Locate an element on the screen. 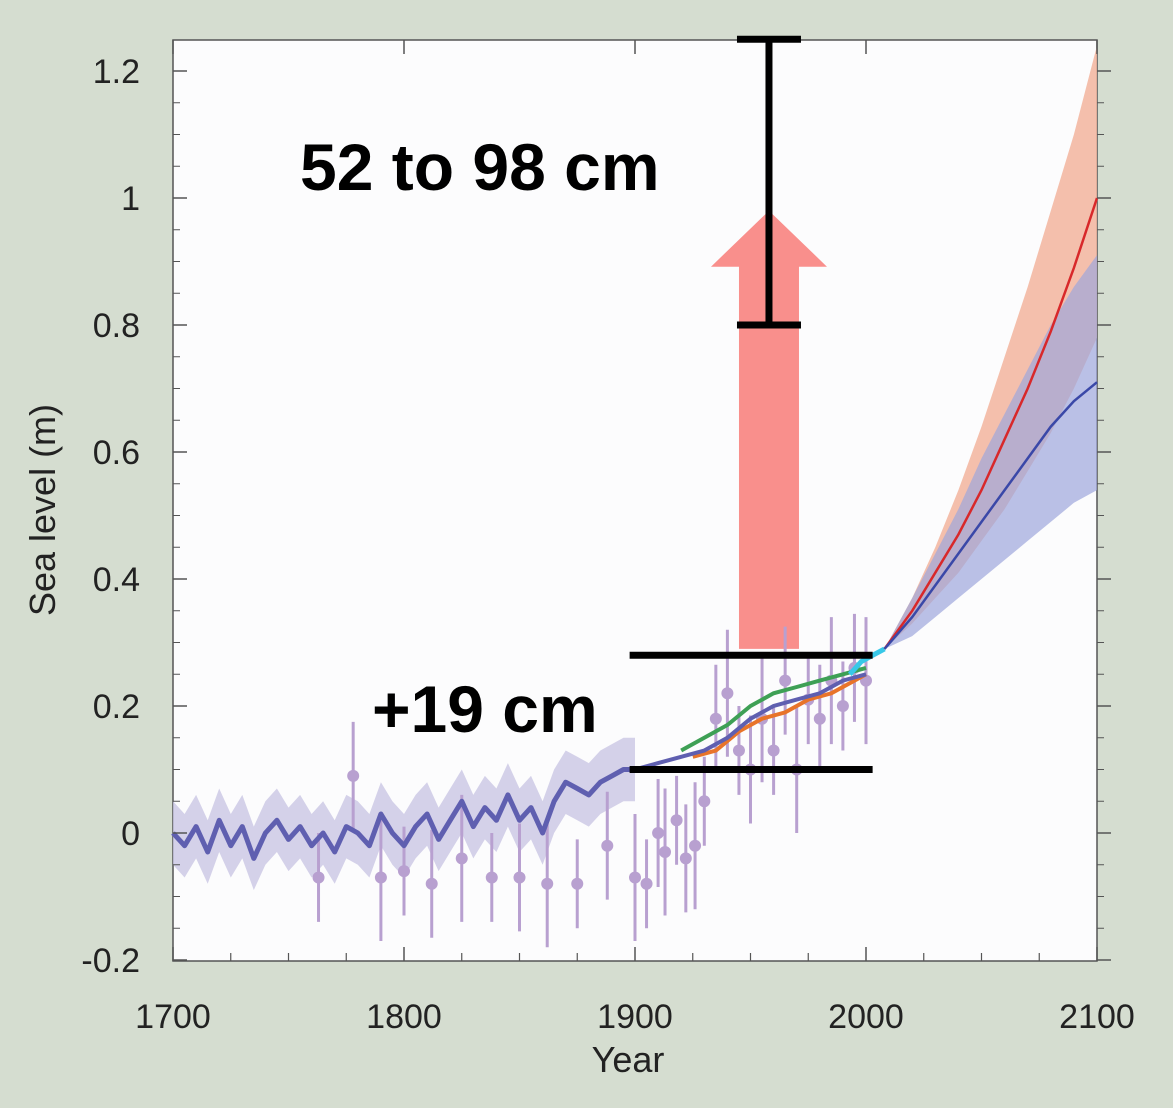 The width and height of the screenshot is (1173, 1108). reconstruction-band is located at coordinates (404, 814).